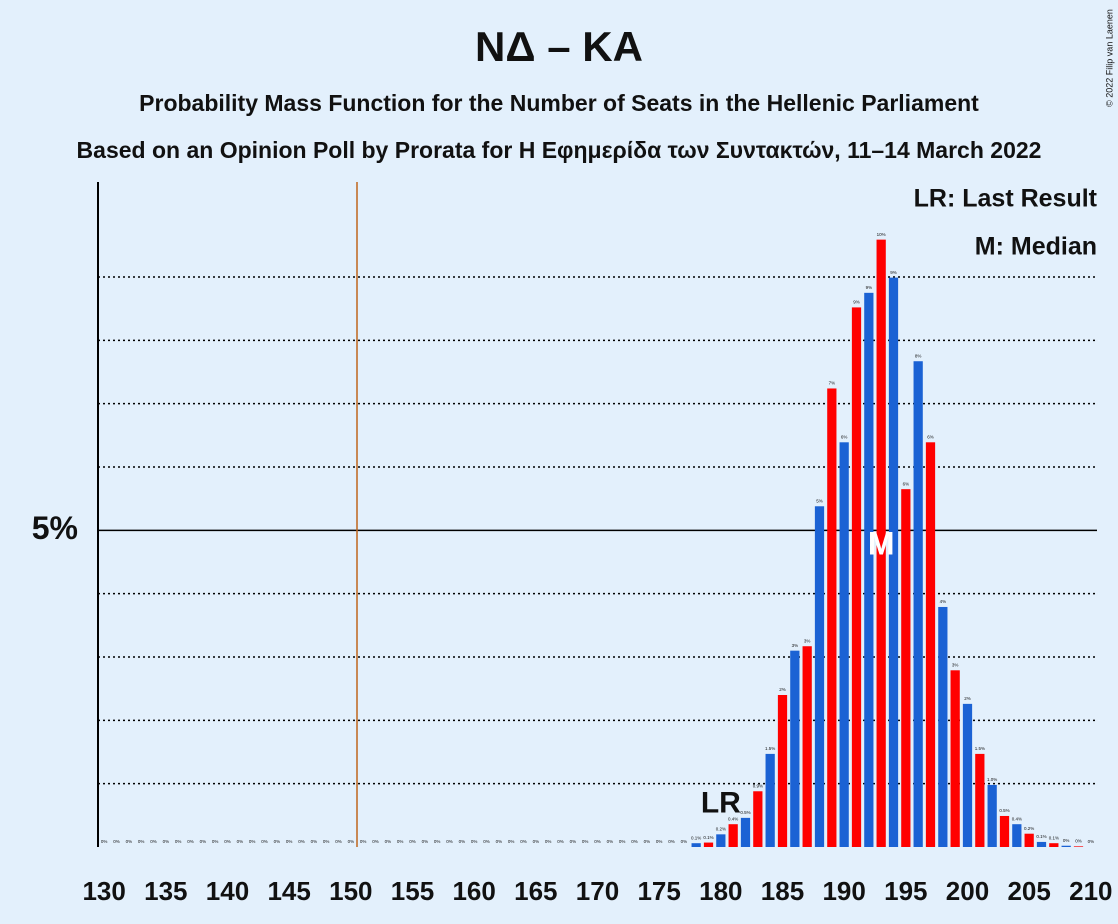 This screenshot has width=1118, height=924. What do you see at coordinates (733, 818) in the screenshot?
I see `value-label: 0.4%` at bounding box center [733, 818].